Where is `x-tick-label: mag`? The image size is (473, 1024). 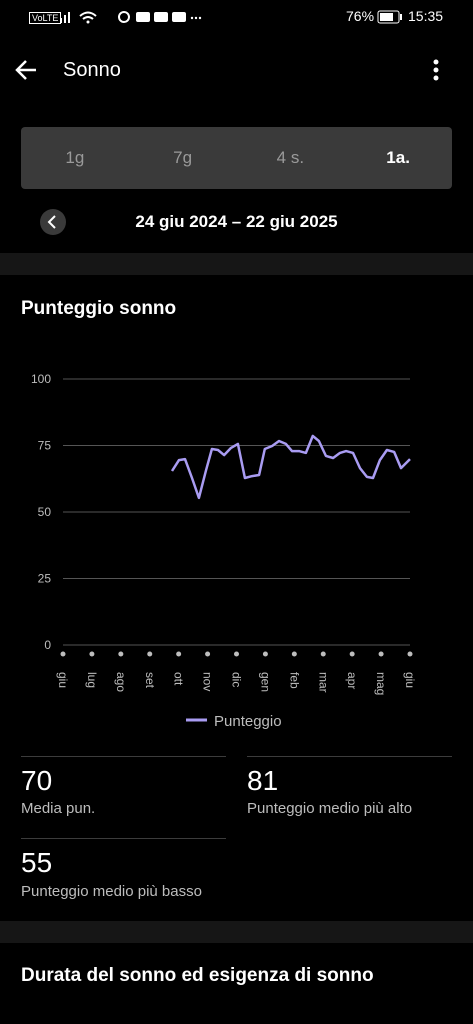 x-tick-label: mag is located at coordinates (381, 683).